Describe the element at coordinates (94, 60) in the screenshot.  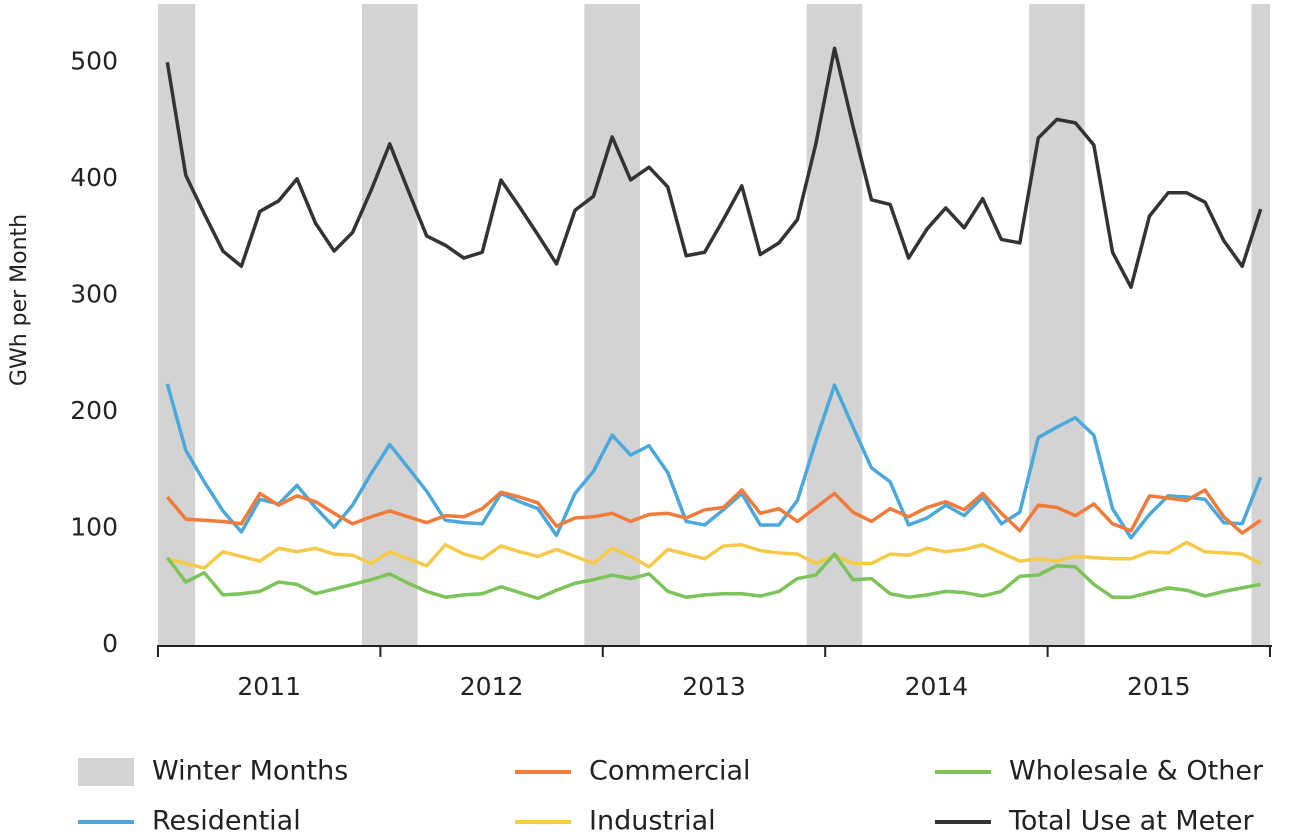
I see `y-tick-label: 500` at that location.